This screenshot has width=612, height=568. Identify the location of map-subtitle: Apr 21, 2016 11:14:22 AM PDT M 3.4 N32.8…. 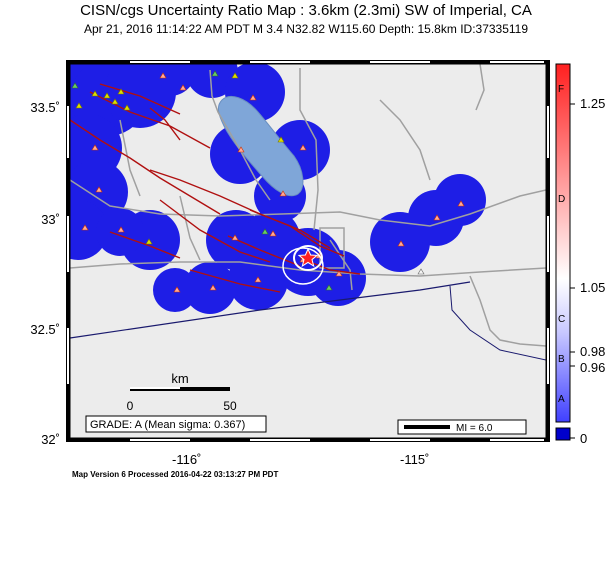
(306, 29).